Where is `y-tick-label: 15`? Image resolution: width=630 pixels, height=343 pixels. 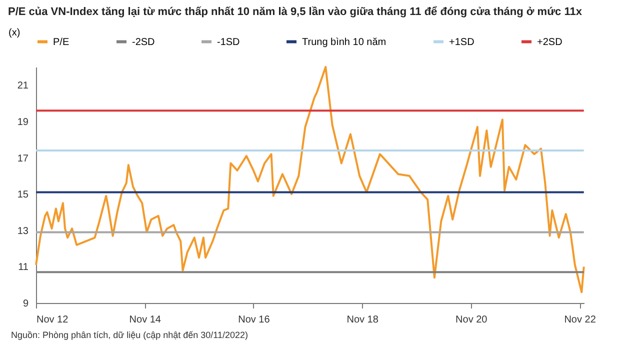 y-tick-label: 15 is located at coordinates (23, 195).